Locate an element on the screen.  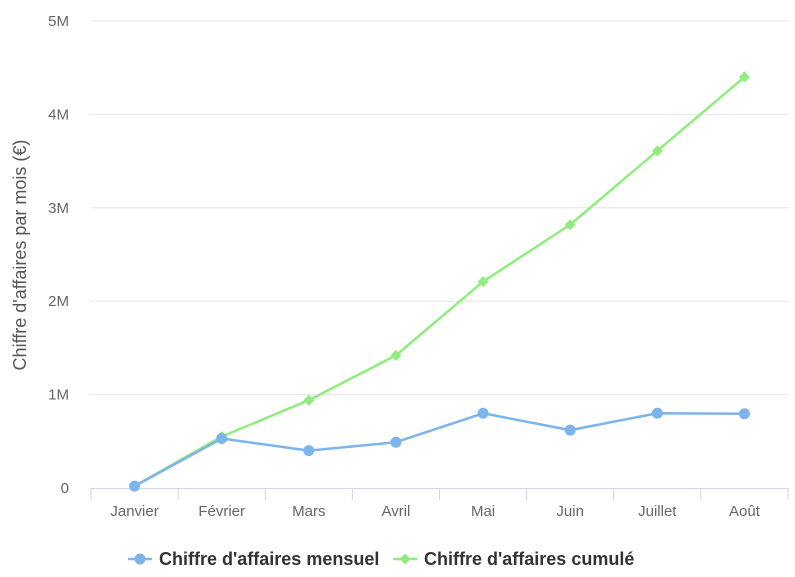
legend-item-0: Chiffre d'affaires mensuel is located at coordinates (253, 559).